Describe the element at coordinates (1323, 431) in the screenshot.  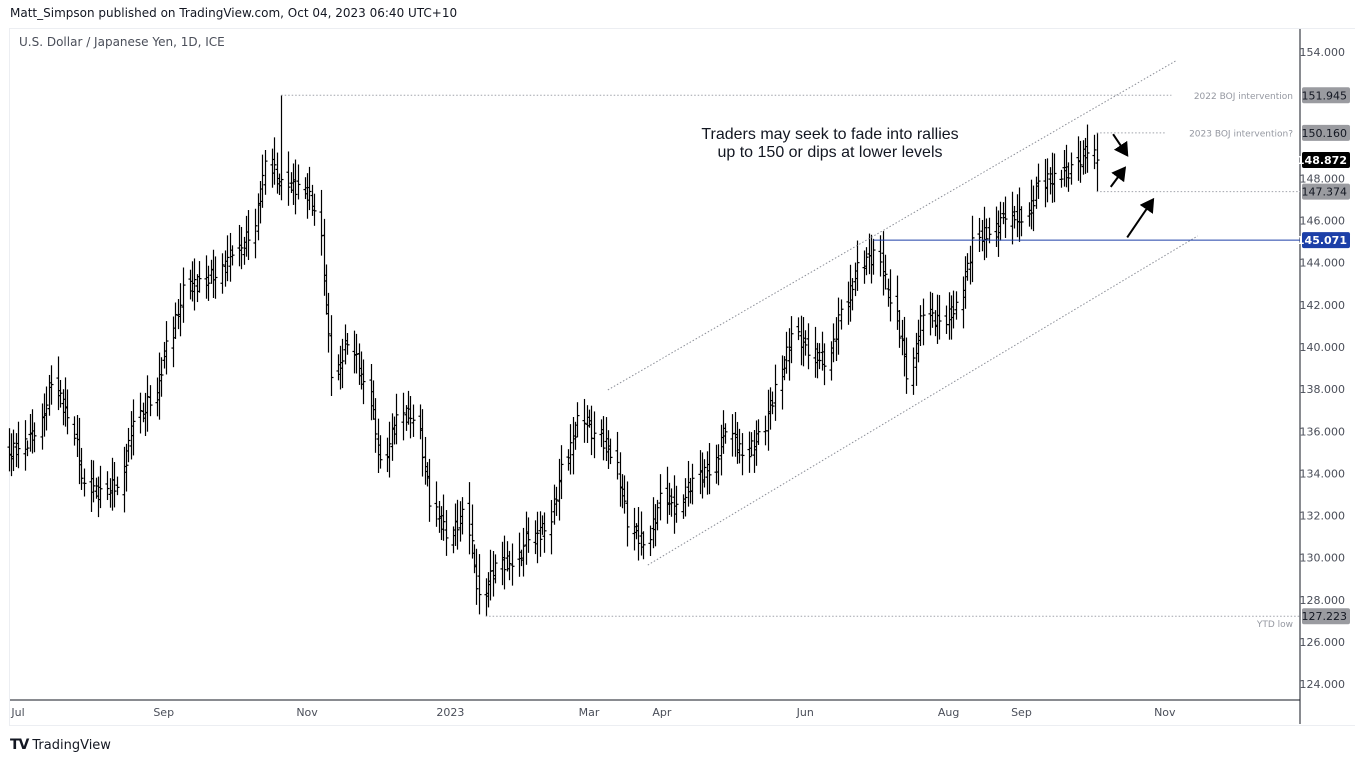
I see `price-tick-label: 136.000` at that location.